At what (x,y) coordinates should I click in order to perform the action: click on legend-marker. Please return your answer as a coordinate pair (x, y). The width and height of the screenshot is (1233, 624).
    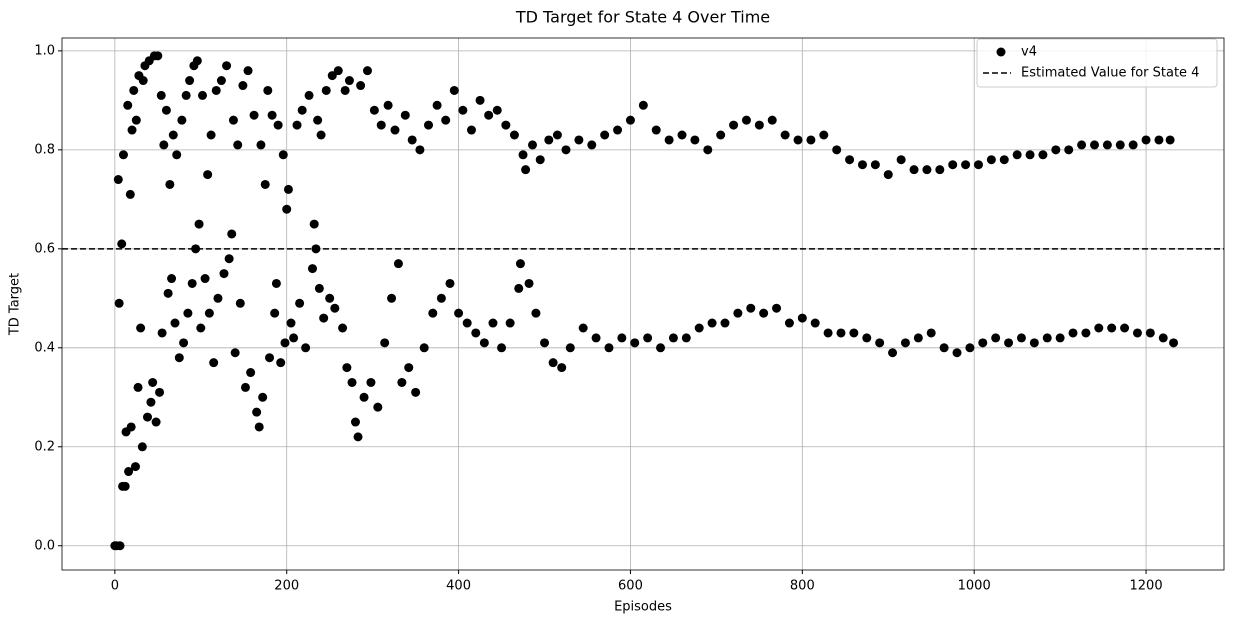
    Looking at the image, I should click on (1001, 52).